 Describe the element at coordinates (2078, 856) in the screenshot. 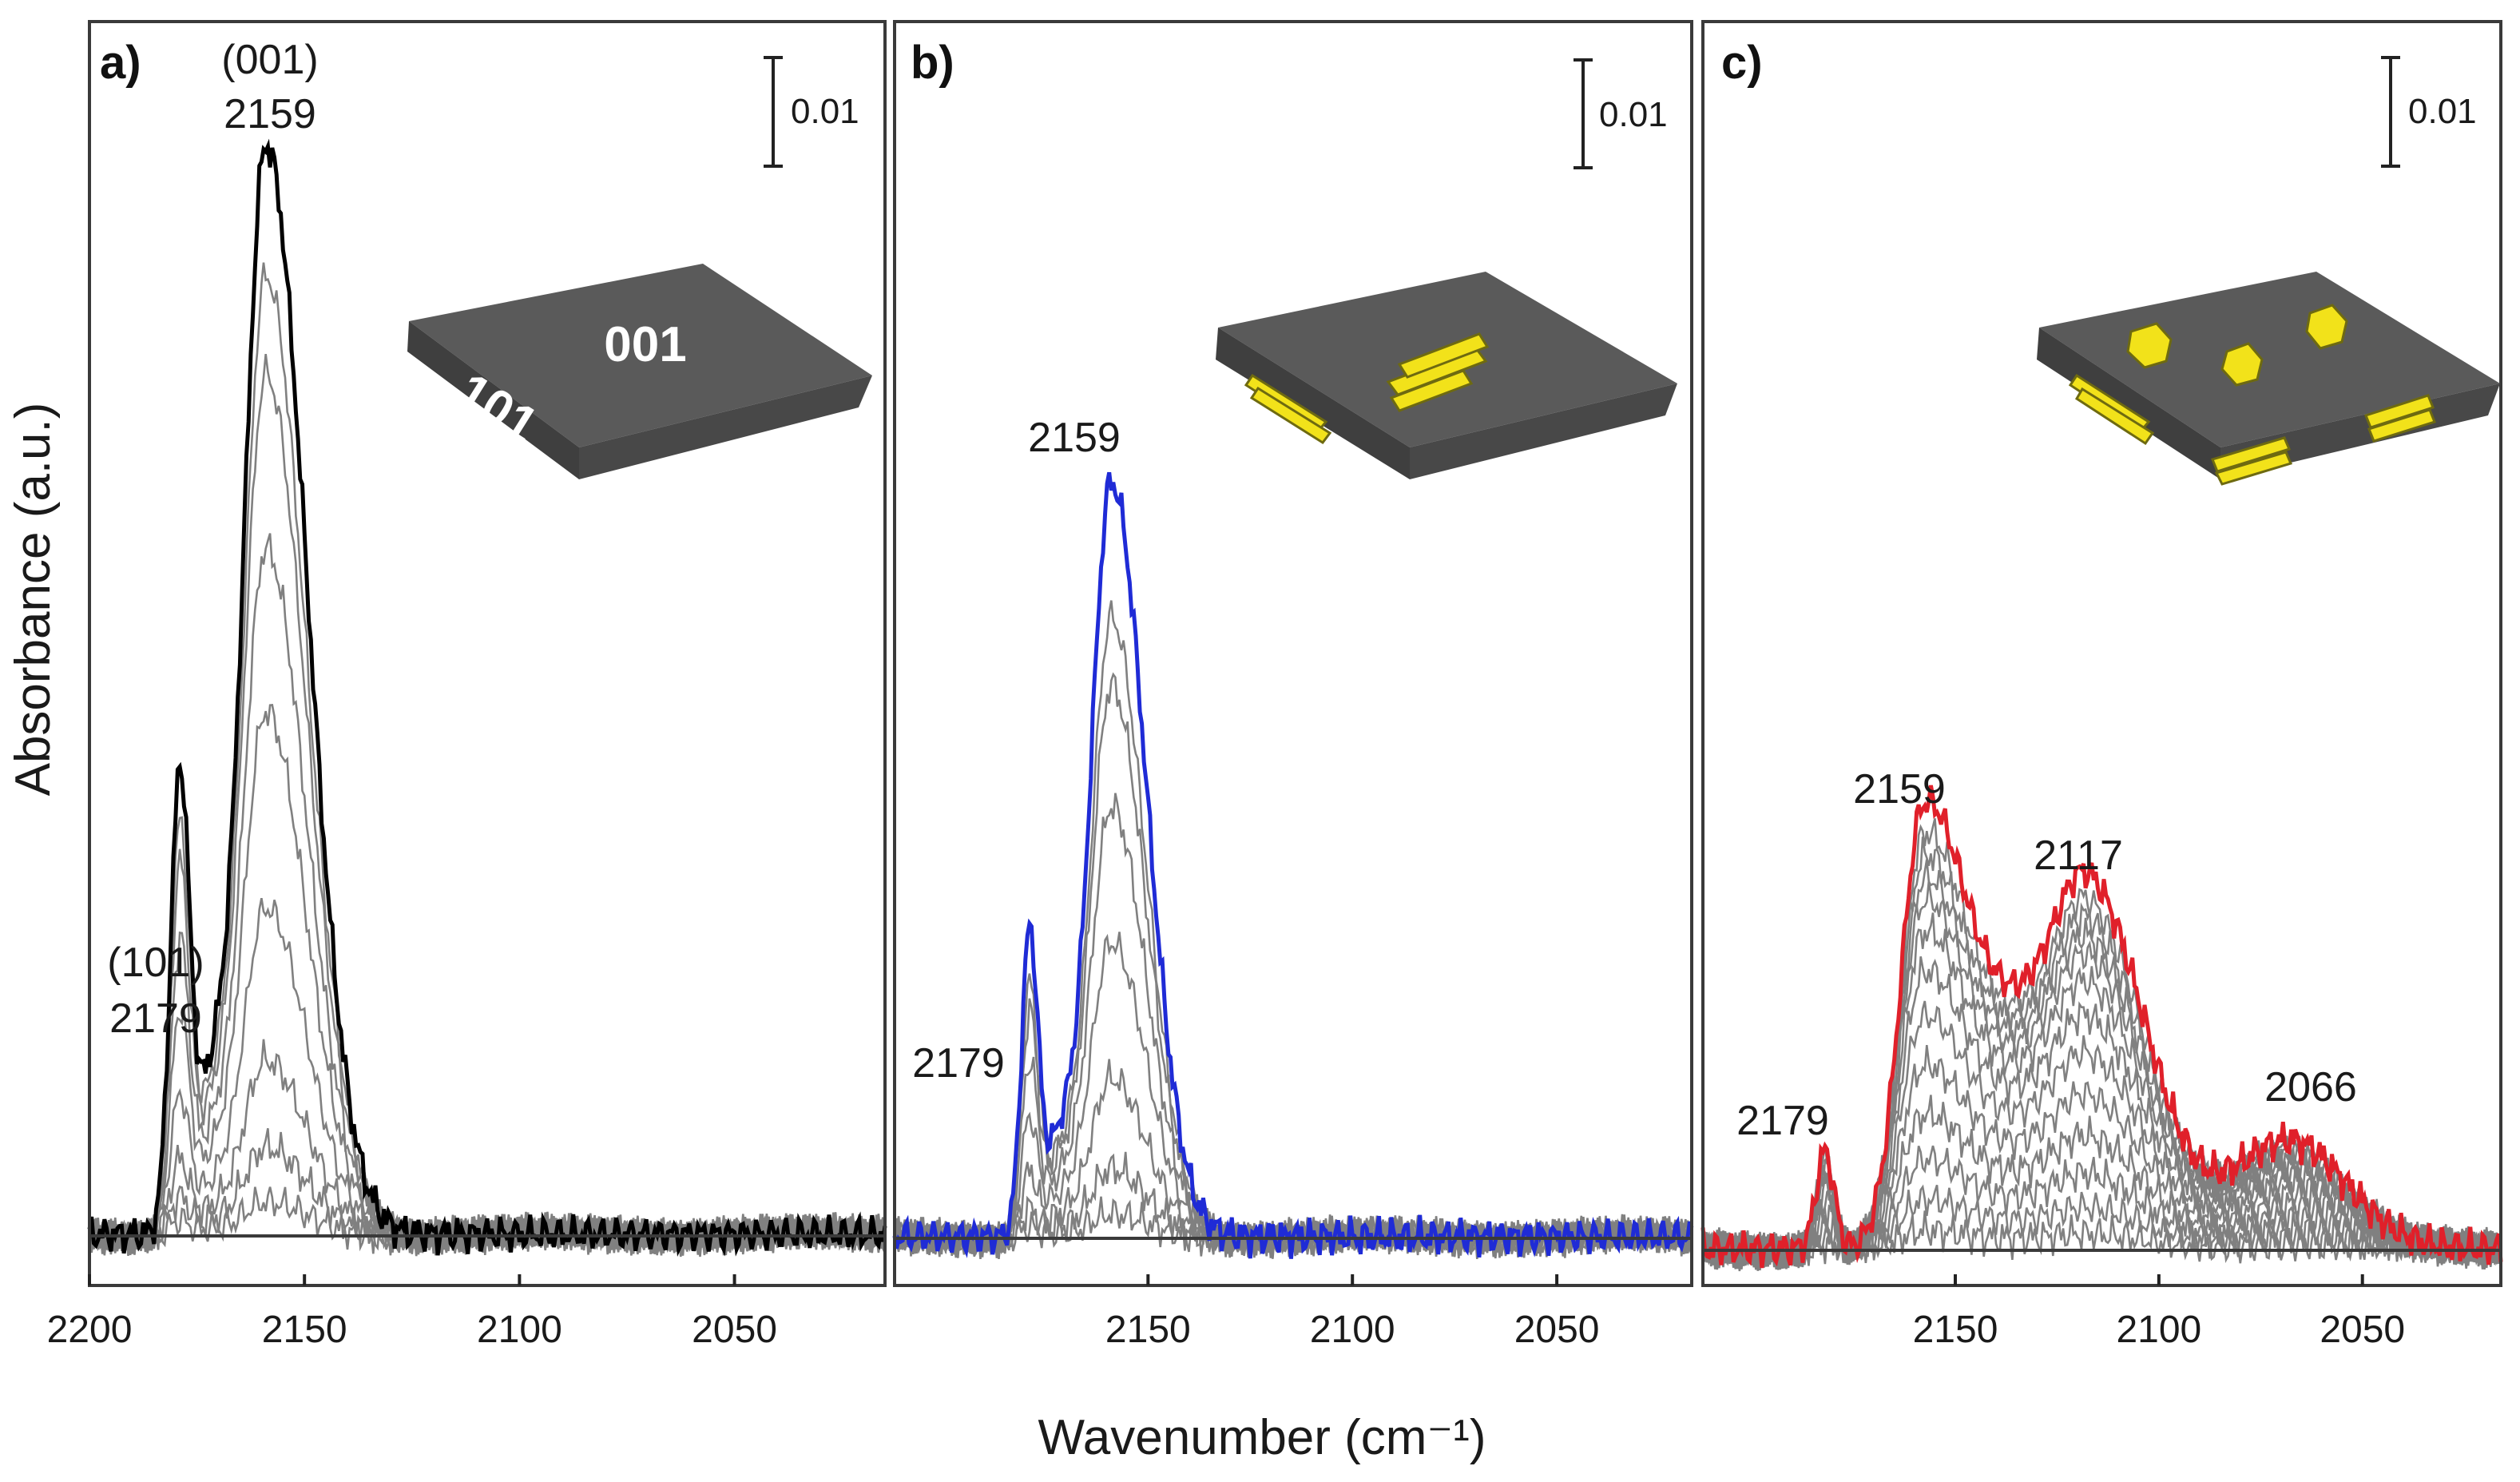

I see `panel-c-peak-2117-label: 2117` at that location.